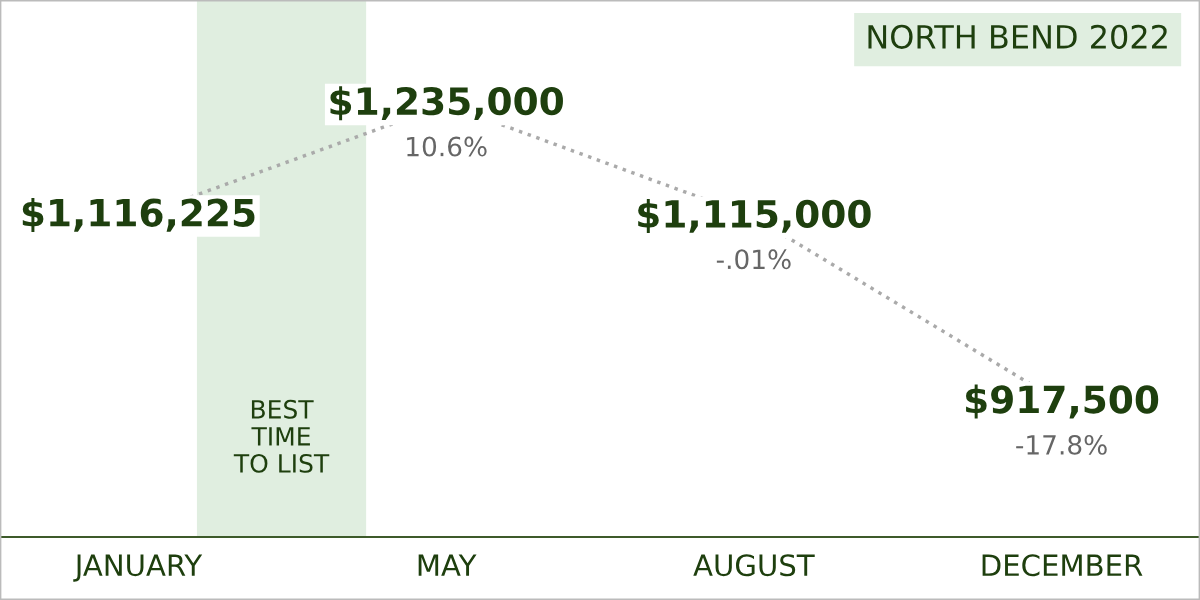 The image size is (1200, 600). I want to click on x-tick-label: AUGUST, so click(754, 565).